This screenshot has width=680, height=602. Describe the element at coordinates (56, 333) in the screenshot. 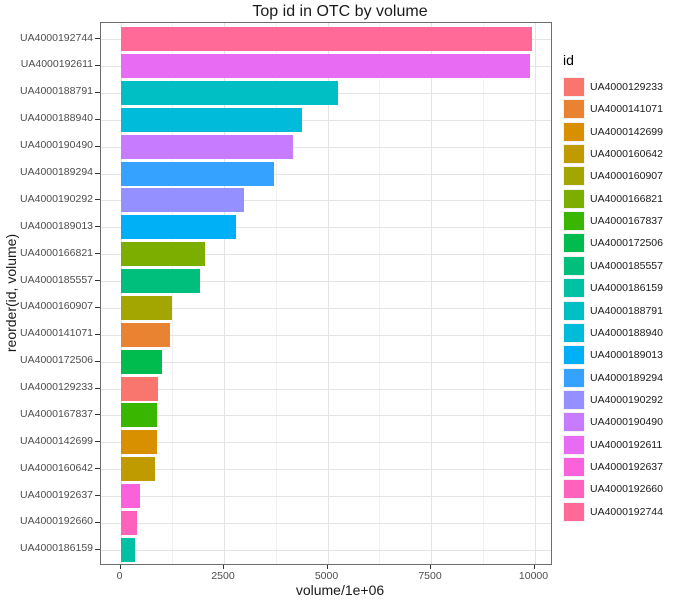

I see `y-tick-label: UA4000141071` at that location.